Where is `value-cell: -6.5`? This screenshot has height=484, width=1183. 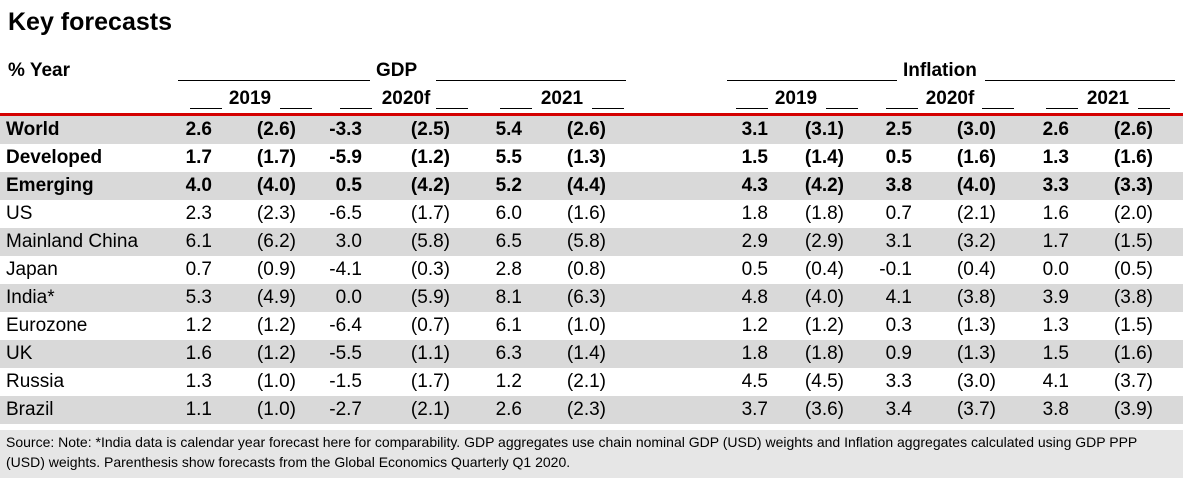 value-cell: -6.5 is located at coordinates (345, 213).